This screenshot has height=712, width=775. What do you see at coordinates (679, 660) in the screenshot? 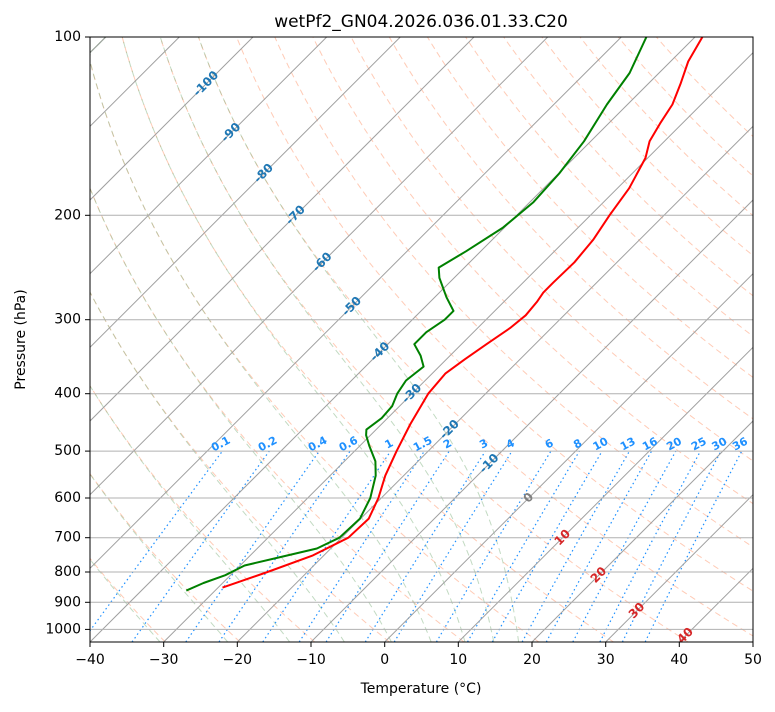
I see `x-tick-label: 40` at bounding box center [679, 660].